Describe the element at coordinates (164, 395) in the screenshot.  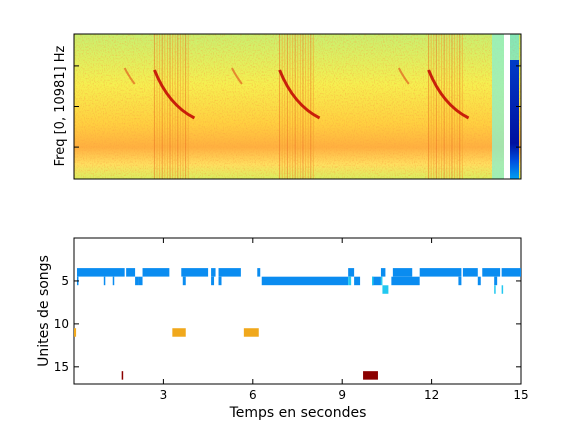
I see `x-tick-label: 3` at that location.